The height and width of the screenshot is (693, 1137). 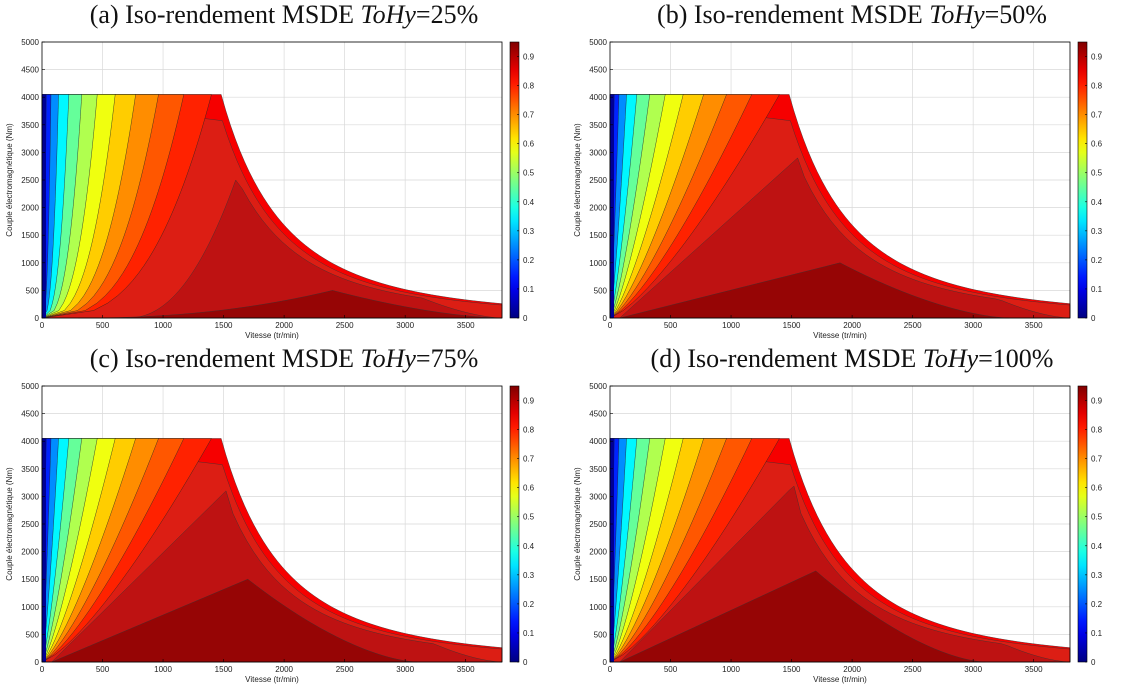 What do you see at coordinates (30, 235) in the screenshot?
I see `y-tick-label: 1500` at bounding box center [30, 235].